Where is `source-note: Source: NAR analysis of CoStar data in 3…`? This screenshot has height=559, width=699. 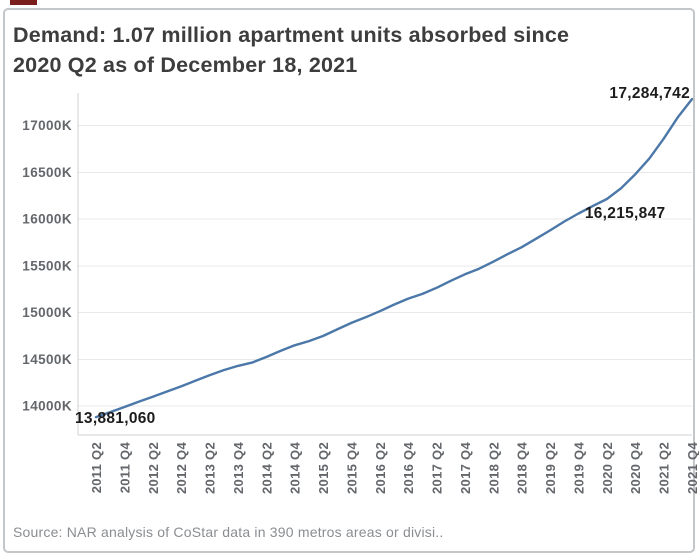
source-note: Source: NAR analysis of CoStar data in 3… is located at coordinates (228, 532).